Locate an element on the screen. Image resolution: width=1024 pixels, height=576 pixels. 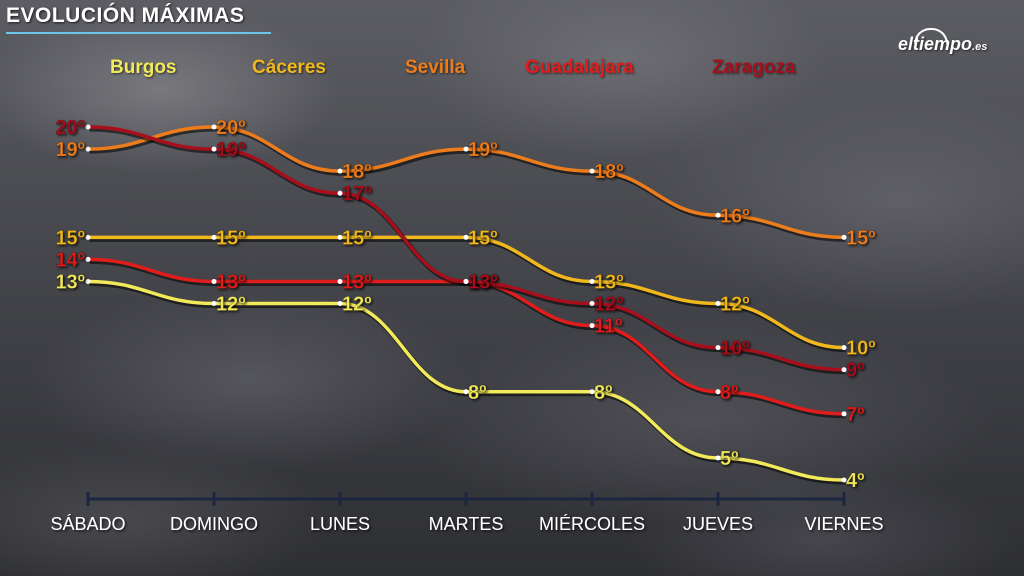
data-label-burgos: 5º is located at coordinates (729, 459).